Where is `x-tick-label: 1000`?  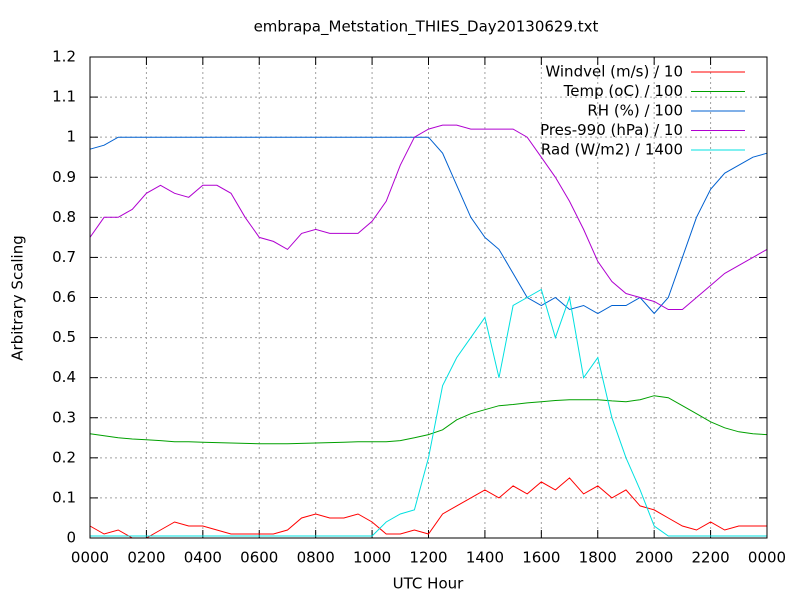 x-tick-label: 1000 is located at coordinates (372, 558).